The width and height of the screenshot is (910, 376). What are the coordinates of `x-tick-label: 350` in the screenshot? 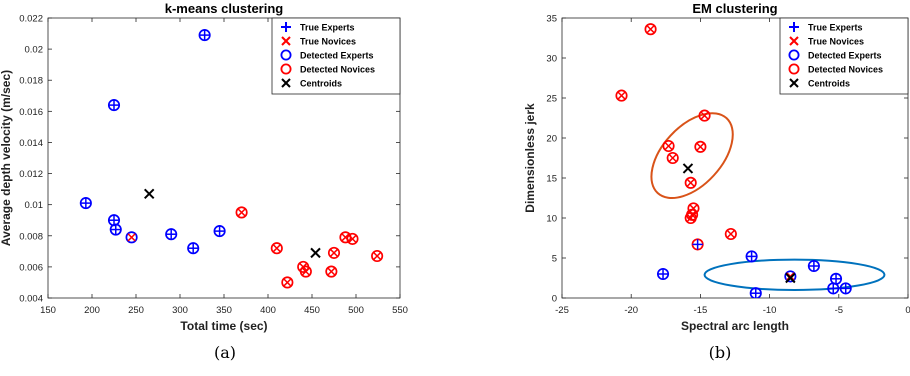 It's located at (224, 310).